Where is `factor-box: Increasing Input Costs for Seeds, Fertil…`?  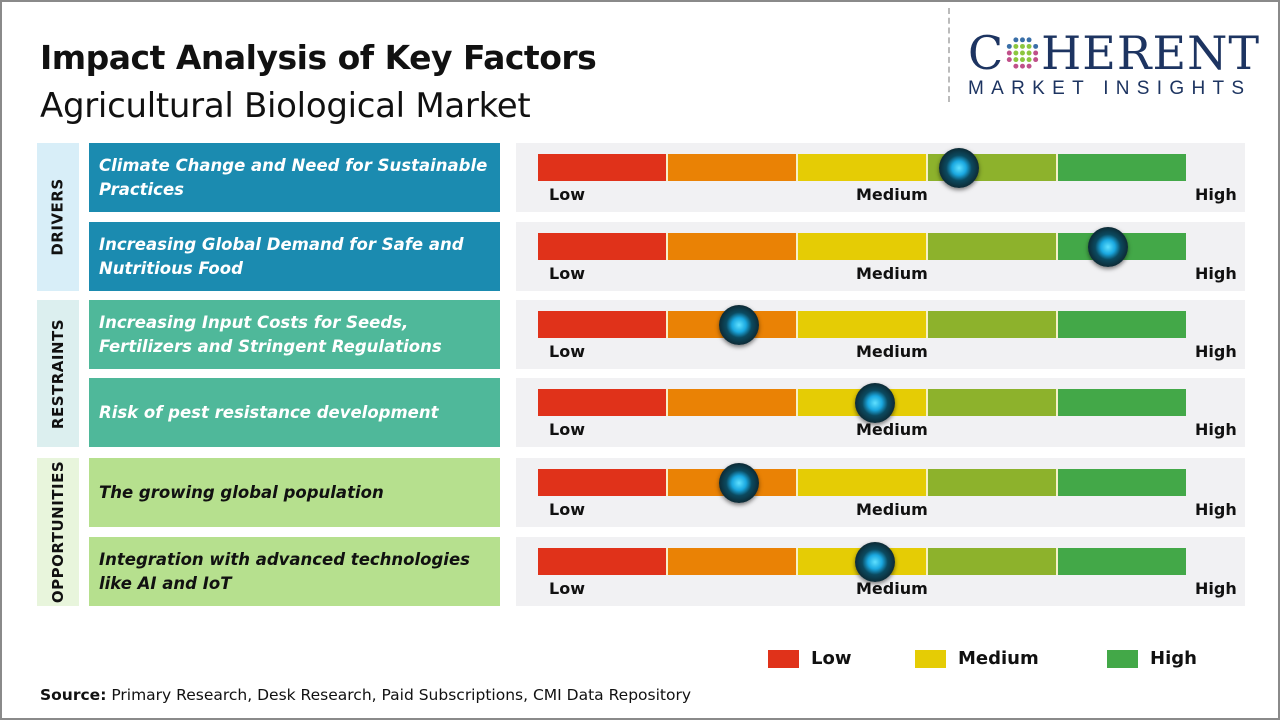 factor-box: Increasing Input Costs for Seeds, Fertil… is located at coordinates (294, 334).